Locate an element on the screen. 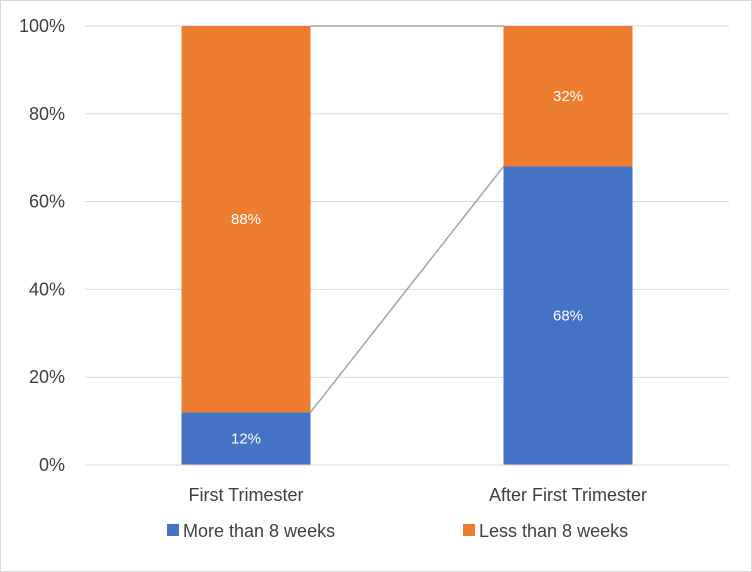 This screenshot has width=752, height=572. y-tick-label: 60% is located at coordinates (47, 202).